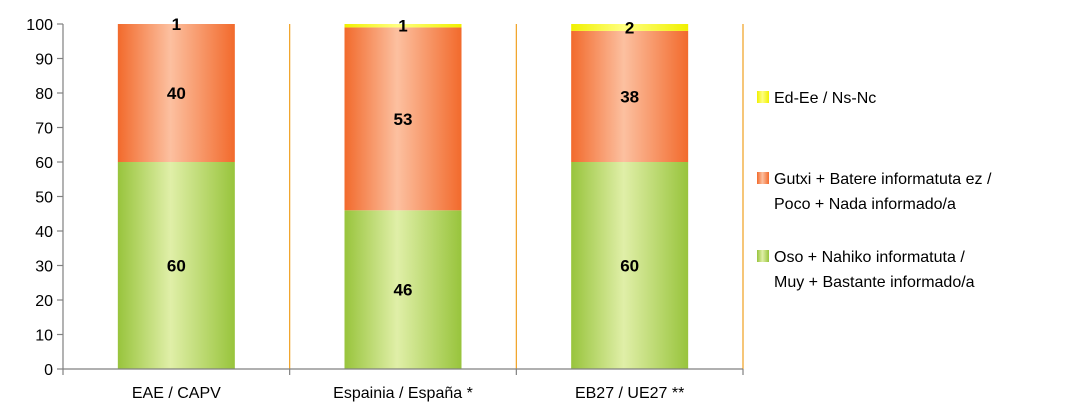 Image resolution: width=1065 pixels, height=403 pixels. I want to click on y-tick-label: 0, so click(48, 370).